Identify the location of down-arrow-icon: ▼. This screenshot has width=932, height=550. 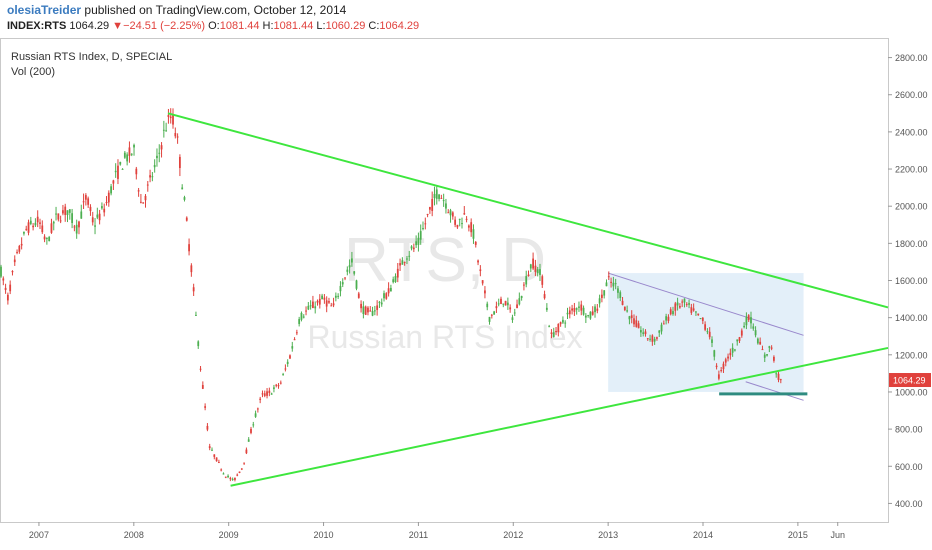
(118, 26).